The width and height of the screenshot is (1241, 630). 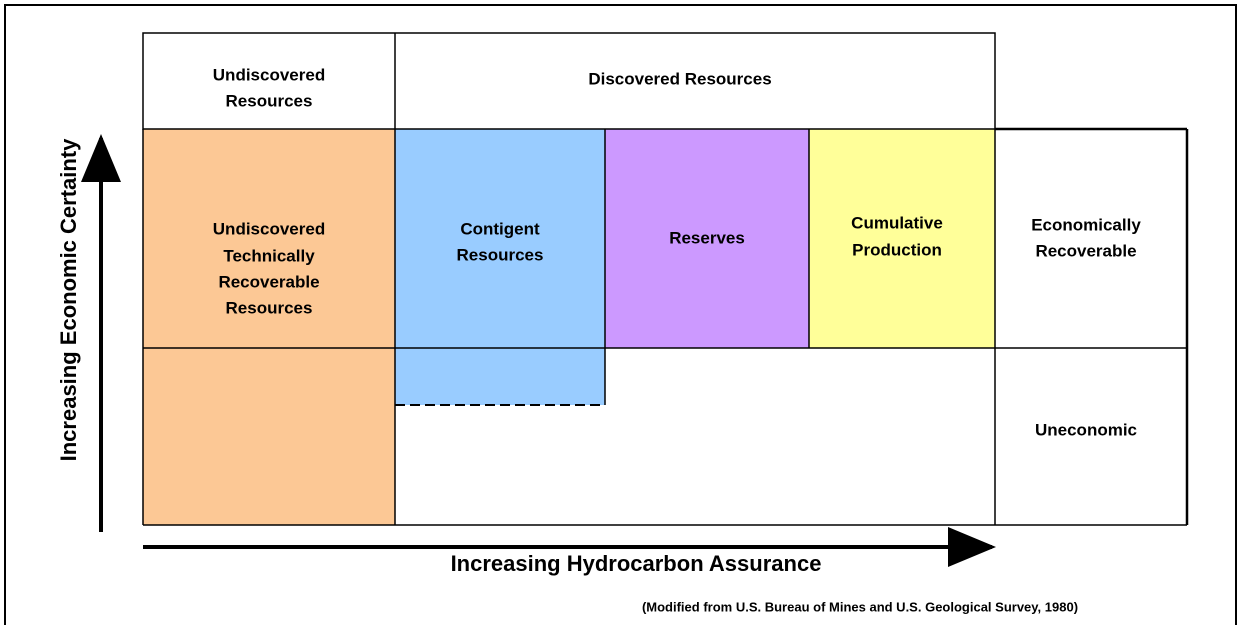 What do you see at coordinates (269, 74) in the screenshot?
I see `header-label: Undiscovered` at bounding box center [269, 74].